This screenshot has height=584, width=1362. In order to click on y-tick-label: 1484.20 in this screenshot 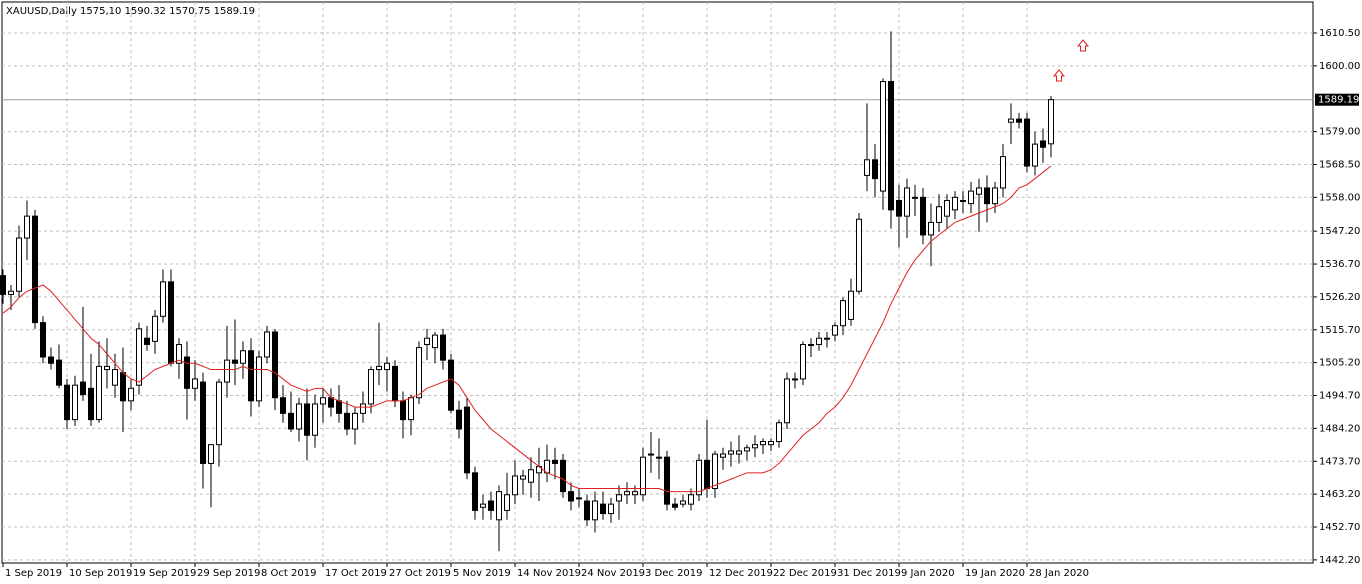, I will do `click(1339, 428)`.